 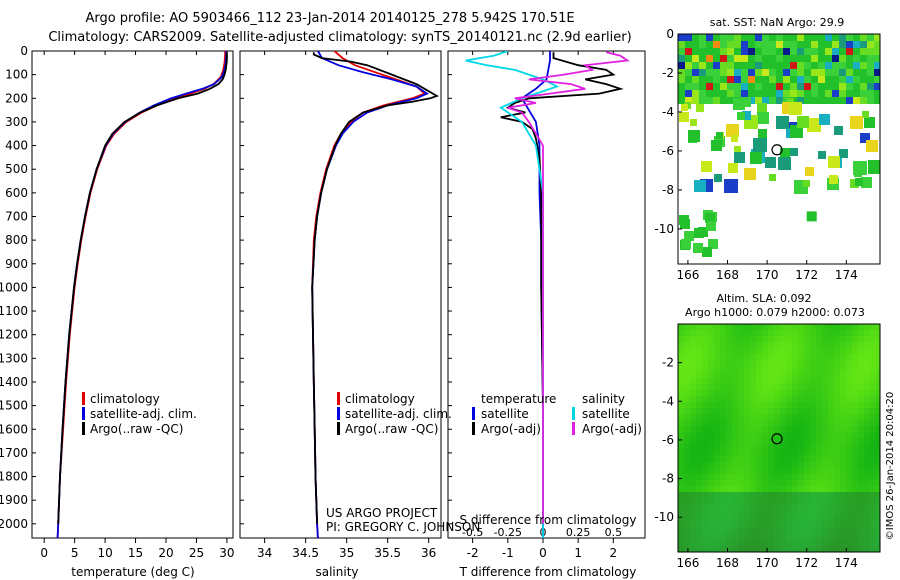 I want to click on x-tick-label: 166, so click(x=687, y=275).